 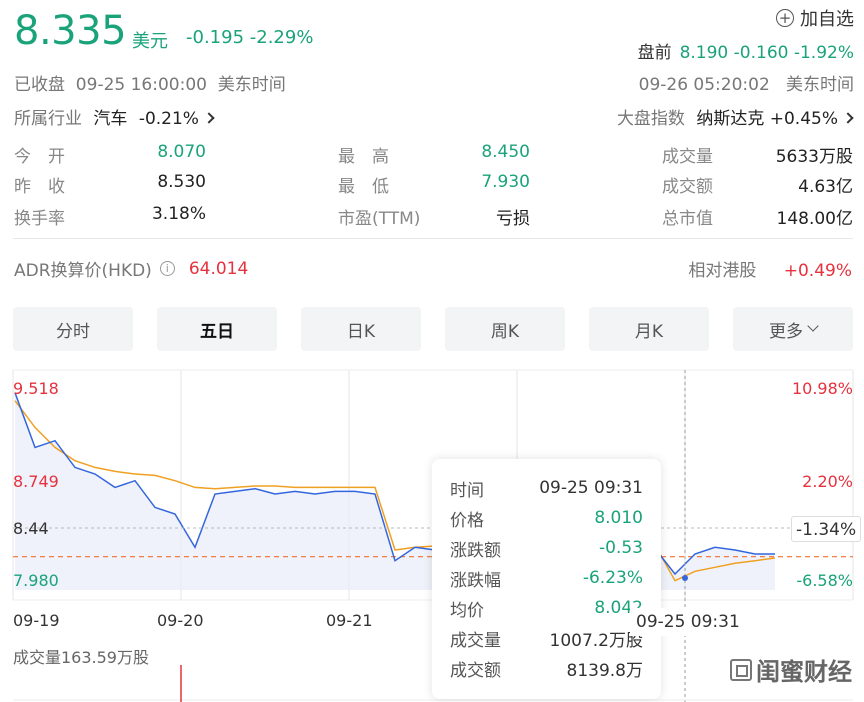 What do you see at coordinates (688, 622) in the screenshot?
I see `crosshair-time-label: 09-25 09:31` at bounding box center [688, 622].